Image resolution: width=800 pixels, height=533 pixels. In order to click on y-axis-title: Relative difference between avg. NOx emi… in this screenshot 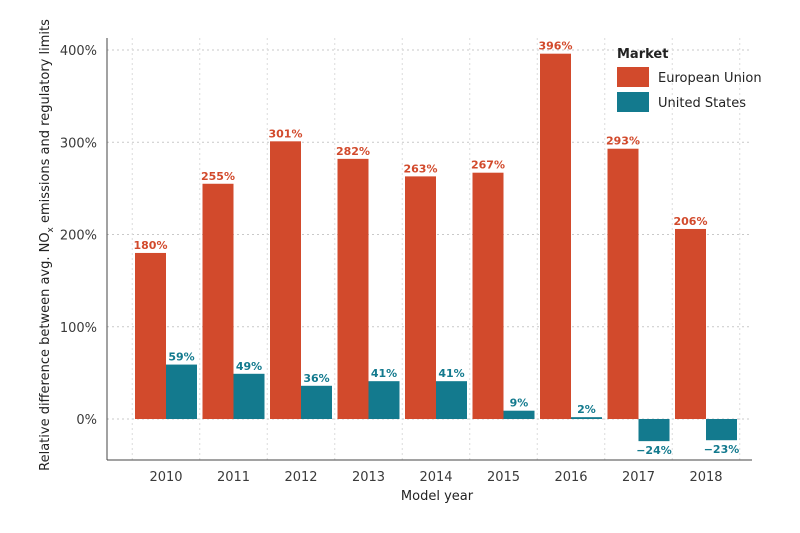, I will do `click(47, 245)`.